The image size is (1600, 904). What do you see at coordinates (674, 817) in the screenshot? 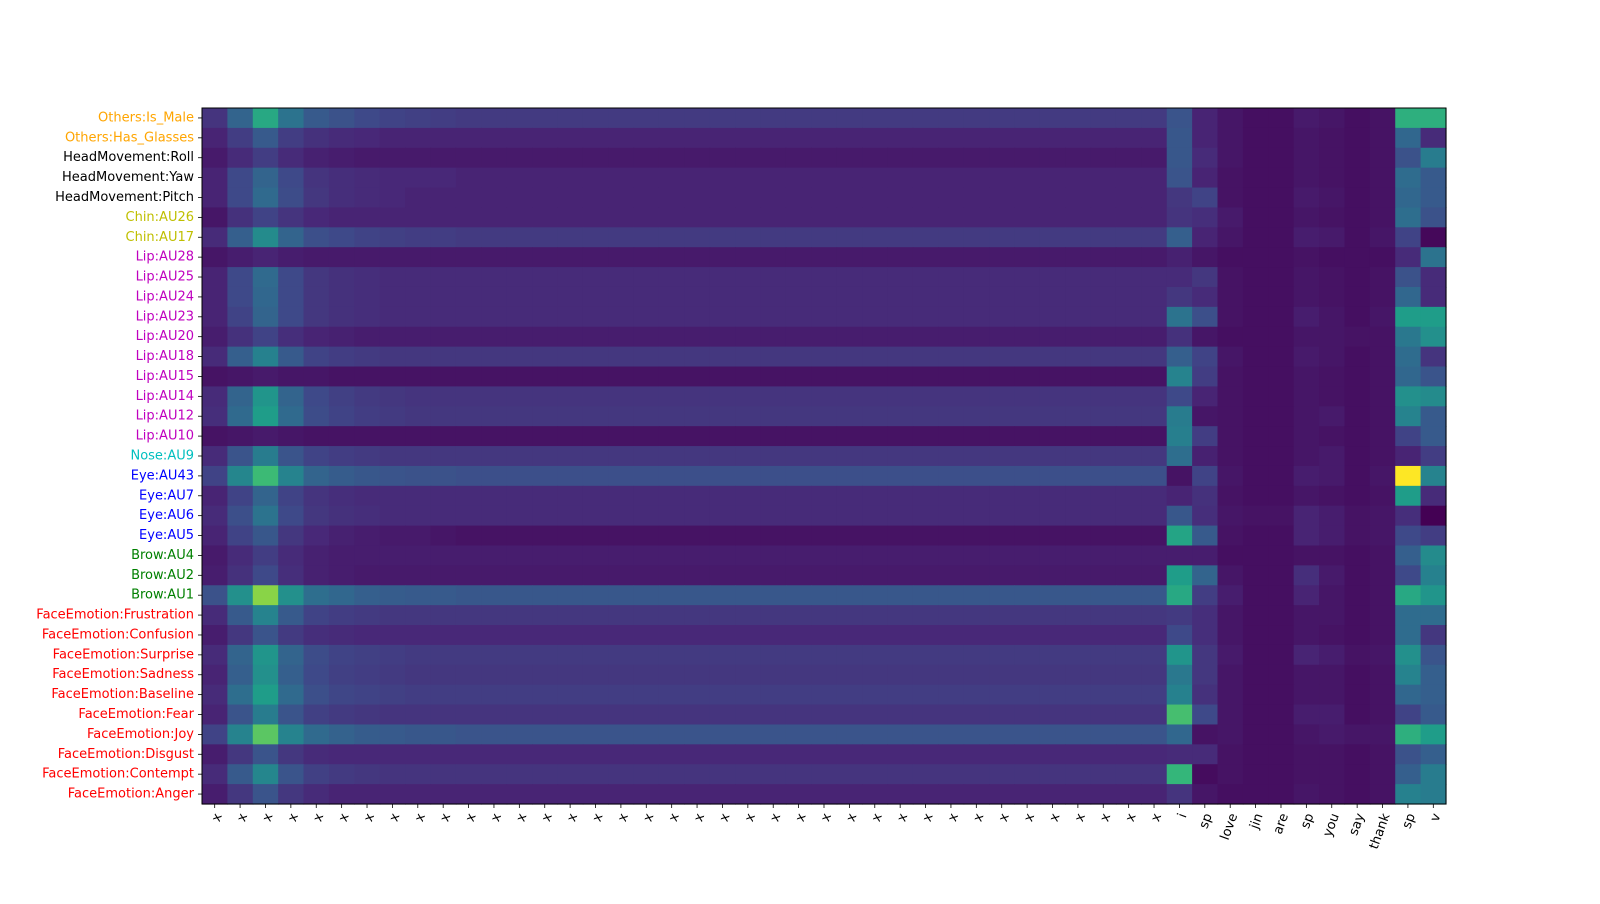
I see `x-tick-label: x` at bounding box center [674, 817].